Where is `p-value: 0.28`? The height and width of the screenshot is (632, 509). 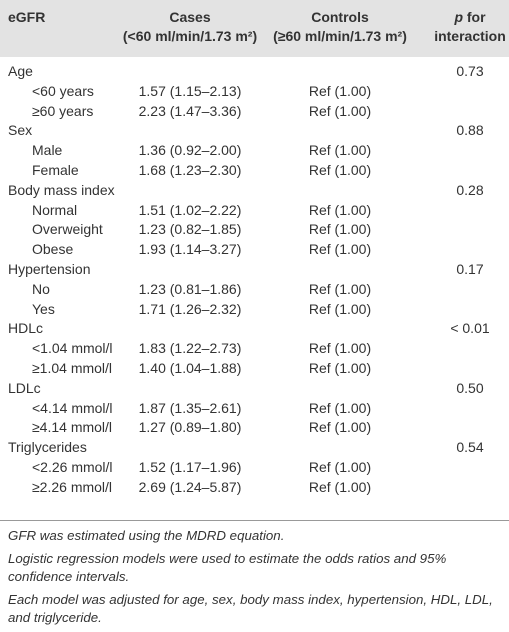
p-value: 0.28 is located at coordinates (470, 189).